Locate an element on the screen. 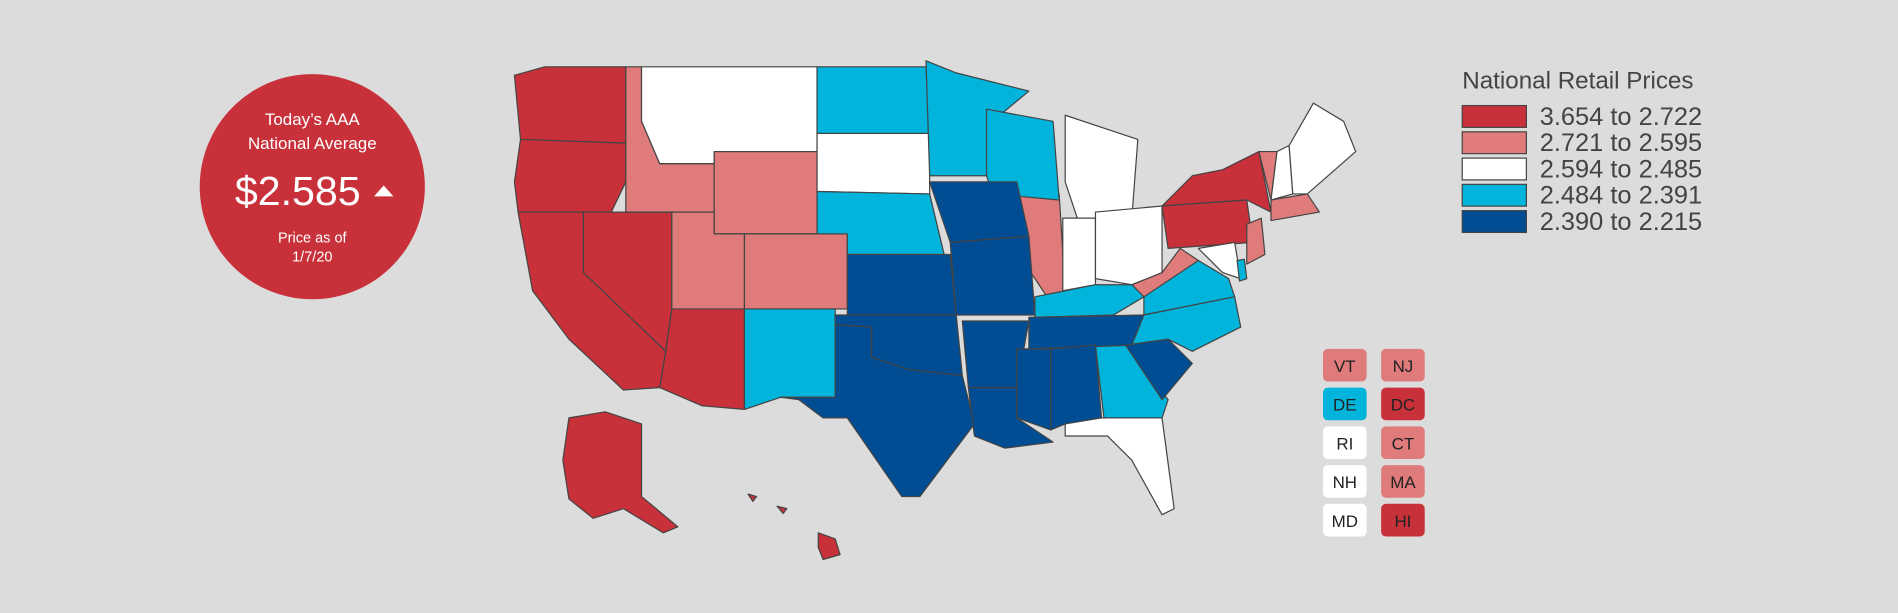  badge-line: Today’s AAA is located at coordinates (312, 119).